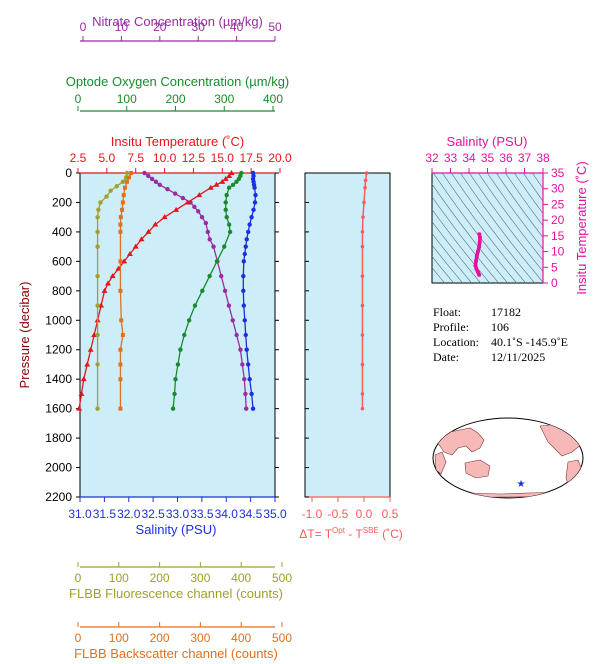 Image resolution: width=610 pixels, height=664 pixels. Describe the element at coordinates (500, 342) in the screenshot. I see `info-location: Location: 40.1˚S -145.9˚E` at that location.